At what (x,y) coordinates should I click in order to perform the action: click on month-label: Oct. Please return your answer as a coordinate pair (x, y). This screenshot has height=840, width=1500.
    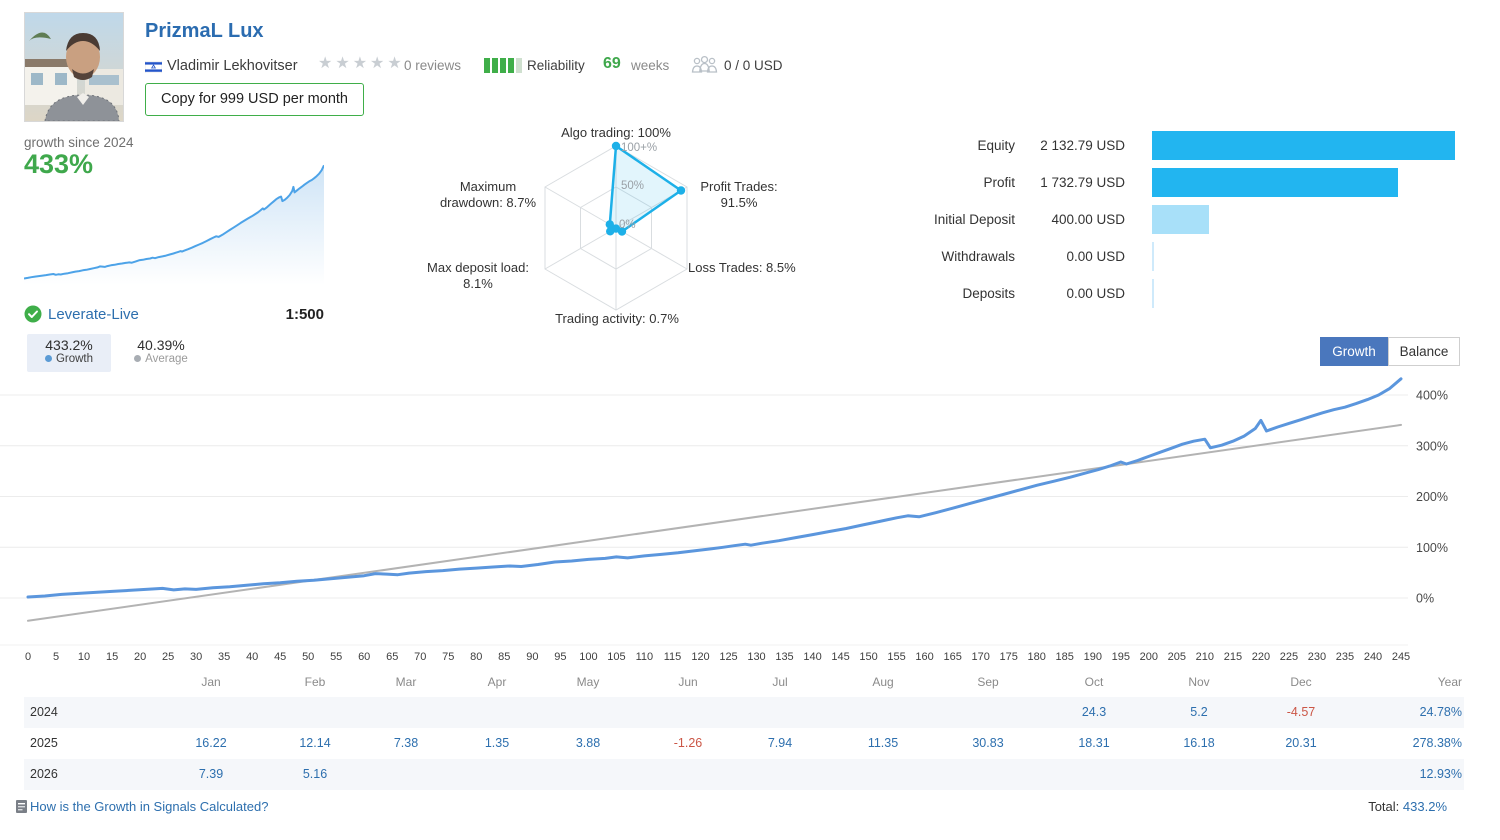
    Looking at the image, I should click on (1094, 682).